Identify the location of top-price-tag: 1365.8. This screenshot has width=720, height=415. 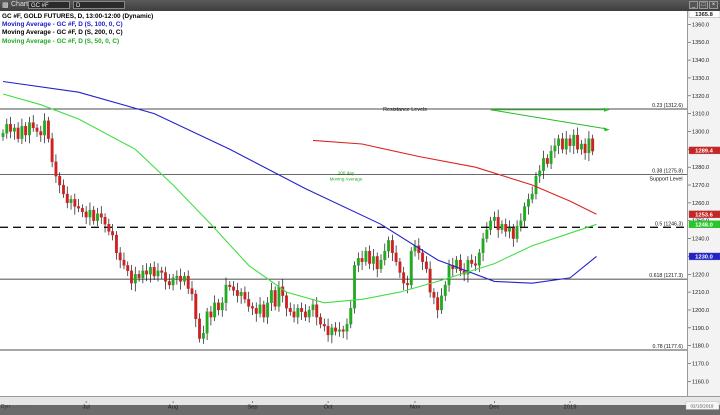
(704, 15).